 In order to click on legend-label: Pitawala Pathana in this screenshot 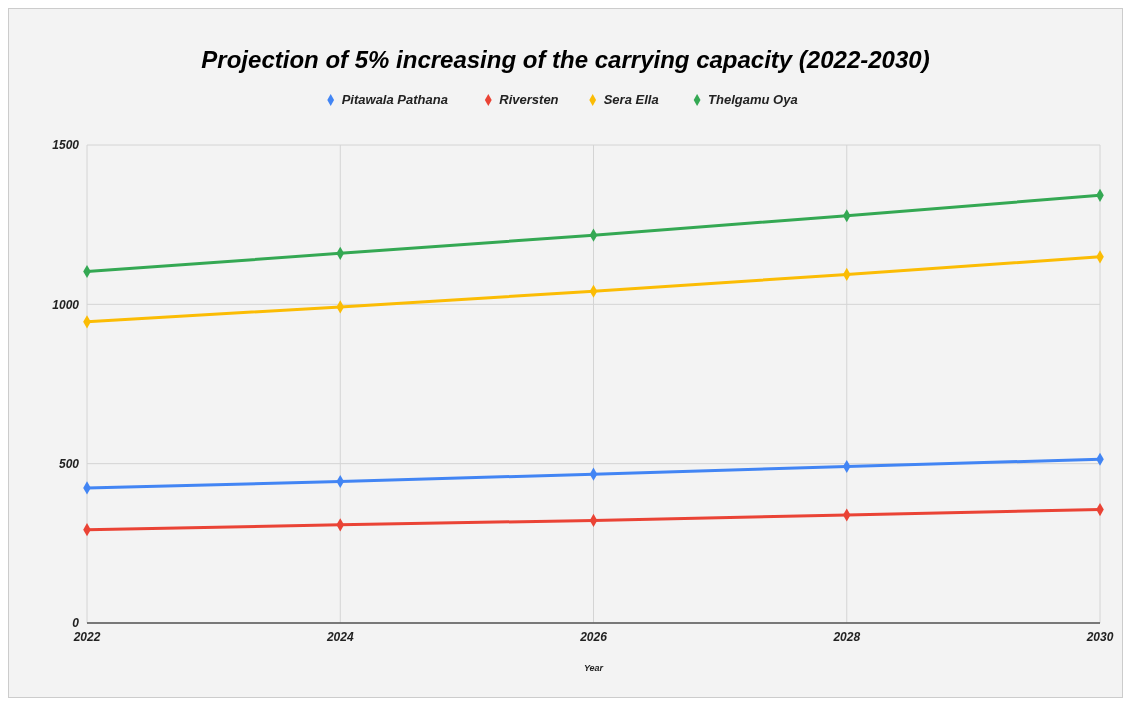, I will do `click(394, 99)`.